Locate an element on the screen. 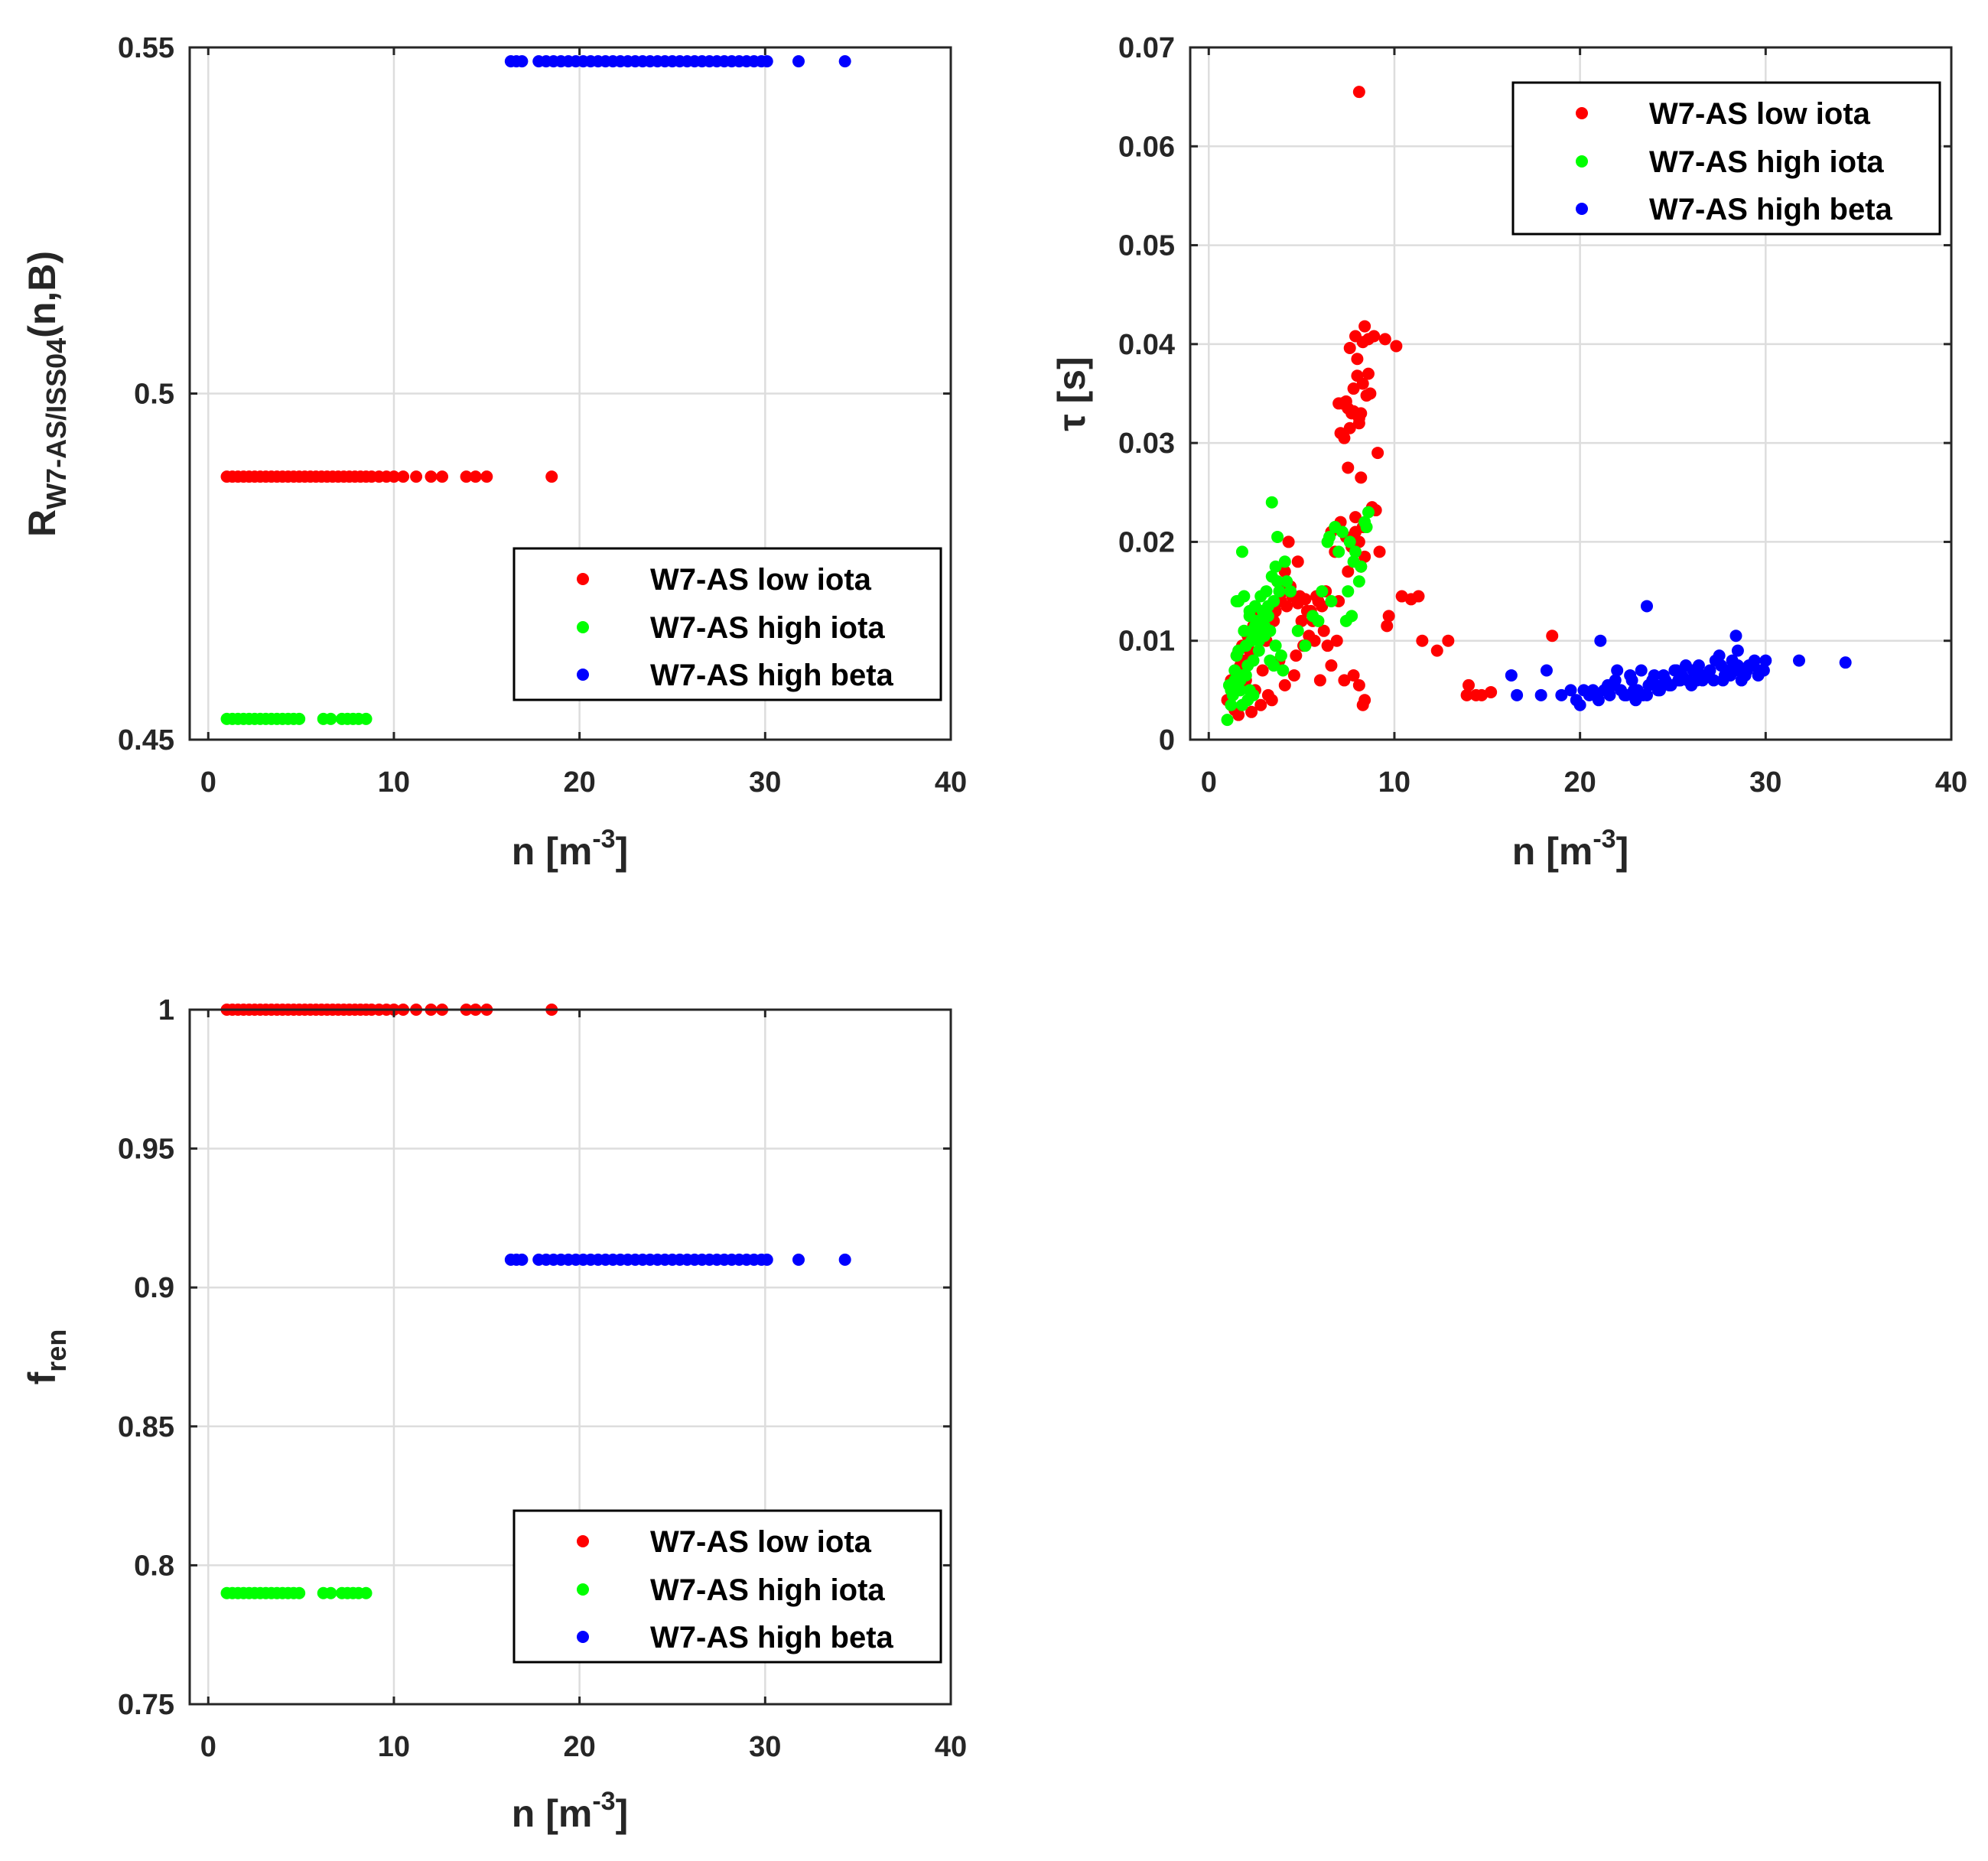 The image size is (1988, 1861). y-tick-label: 0.9 is located at coordinates (154, 1288).